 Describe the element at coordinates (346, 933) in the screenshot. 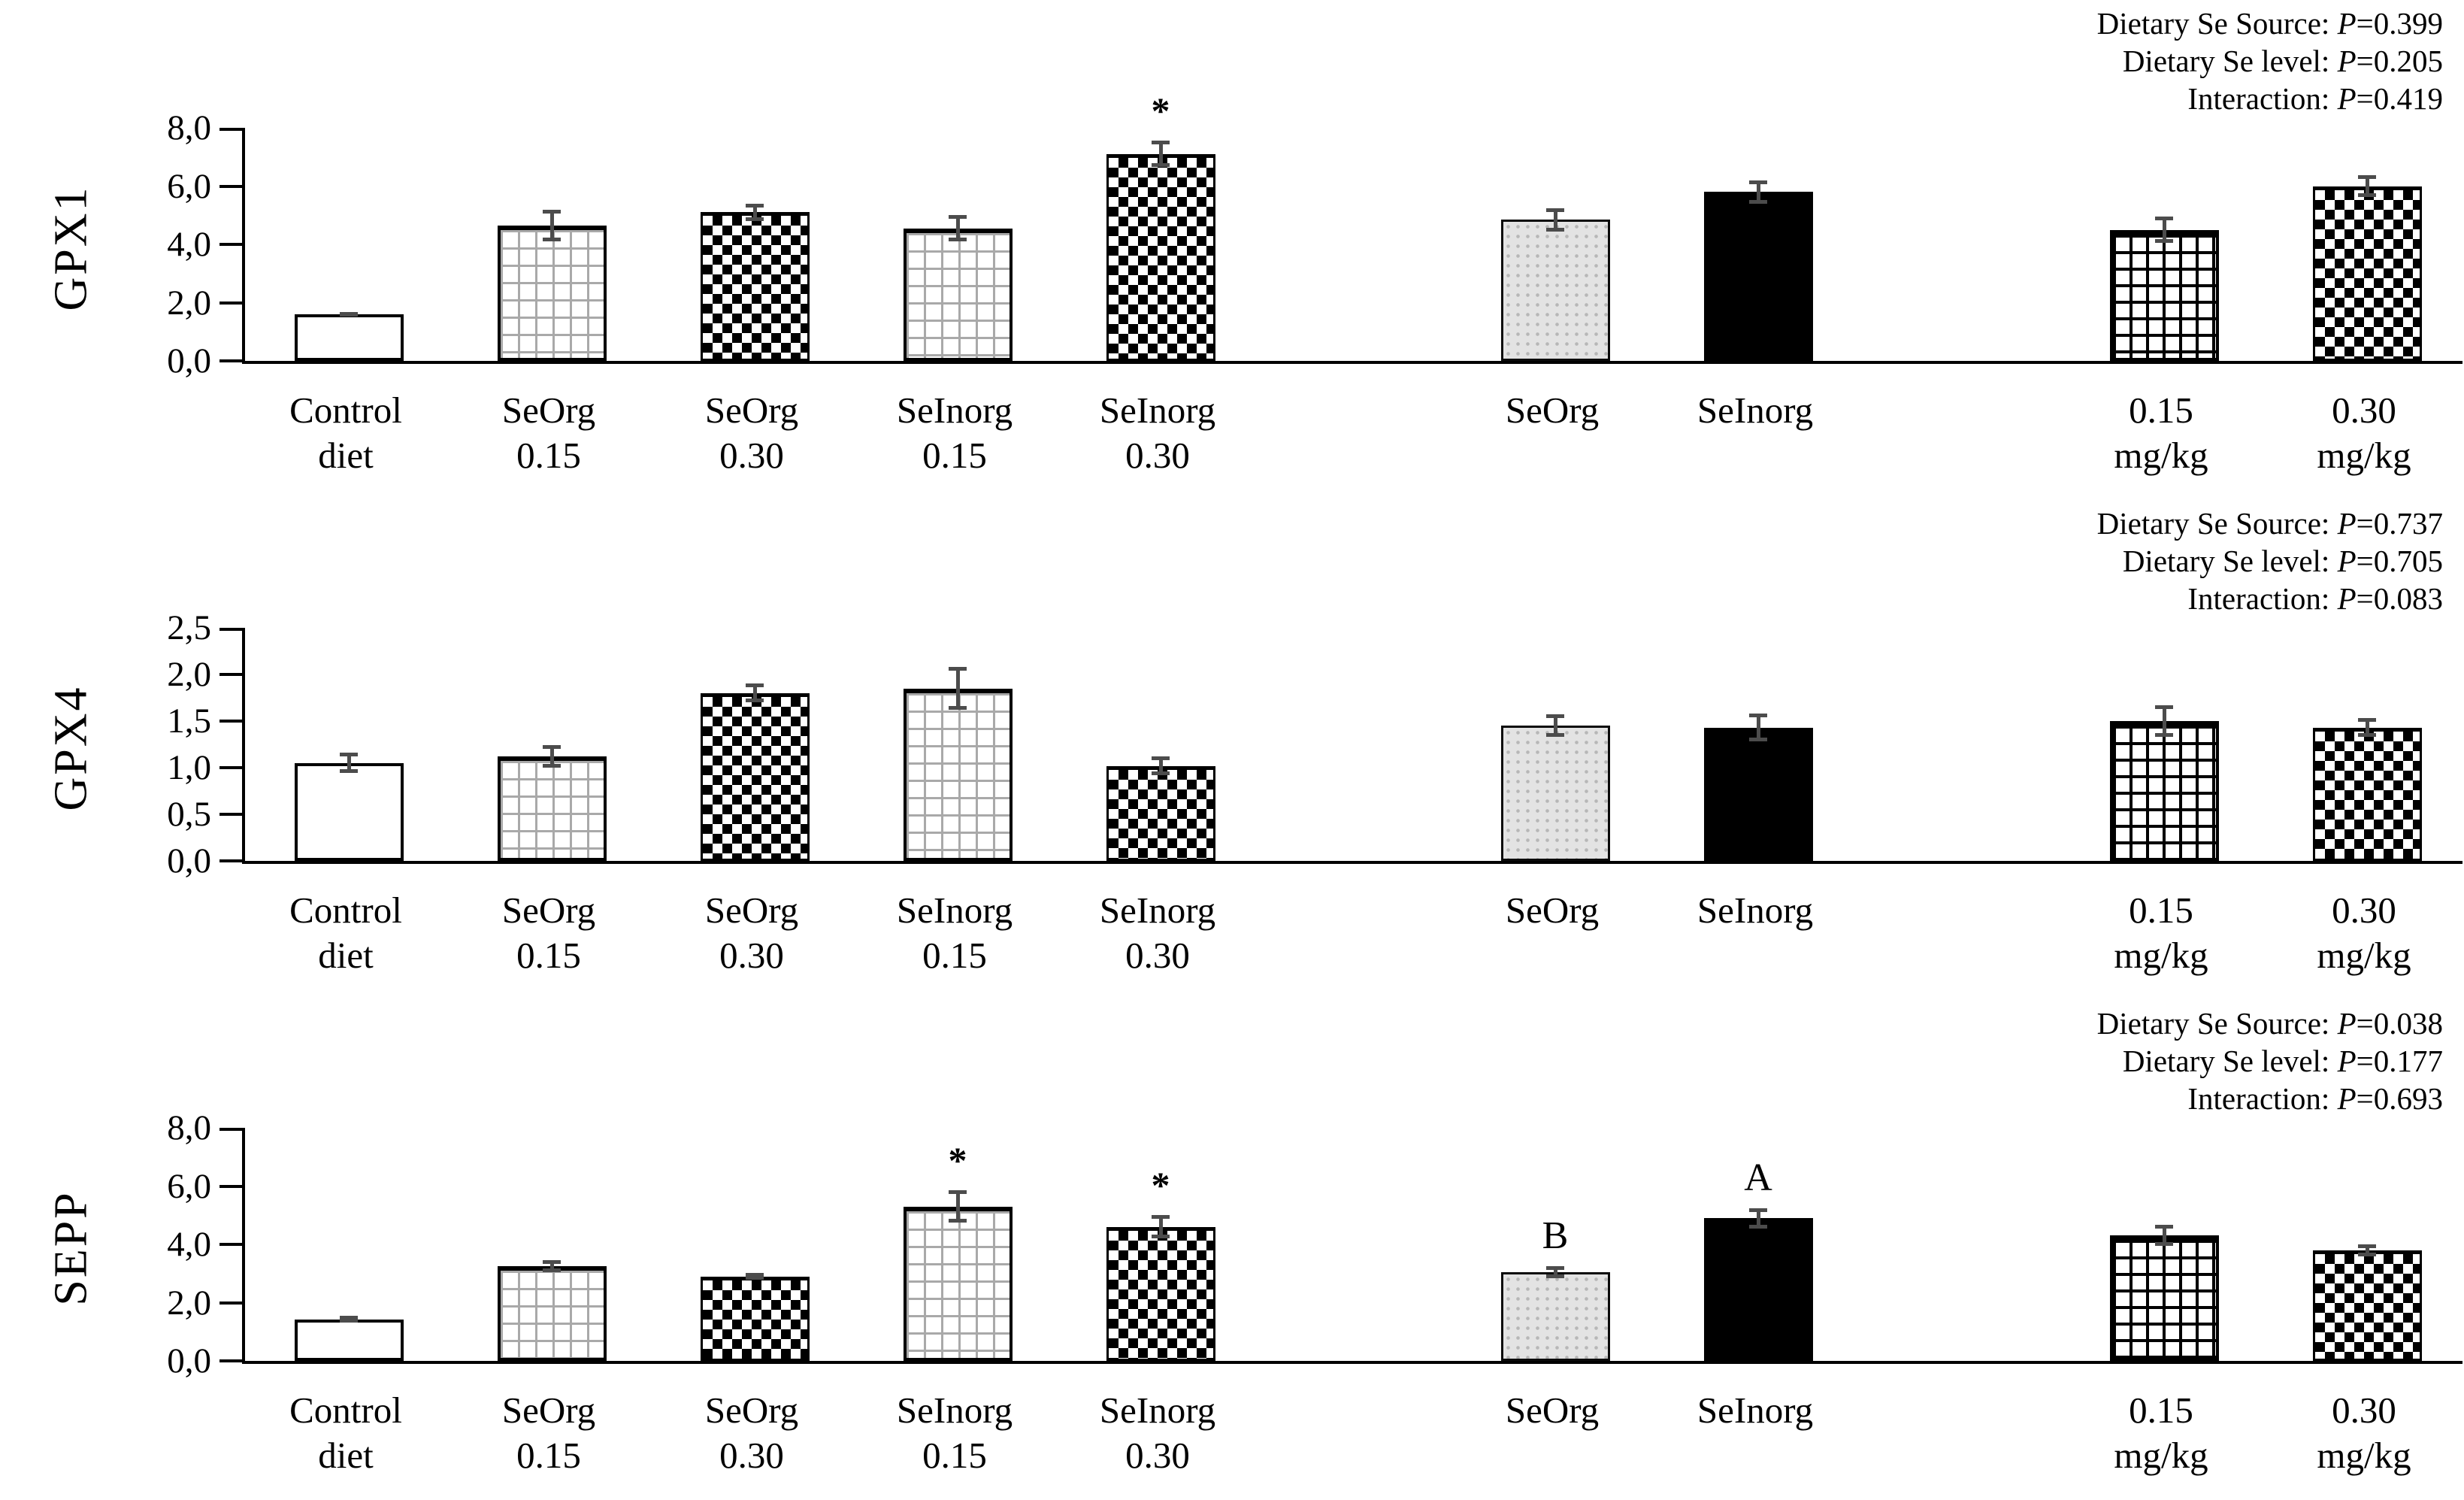

I see `gpx4-xlabel-control-diet: Control diet` at that location.